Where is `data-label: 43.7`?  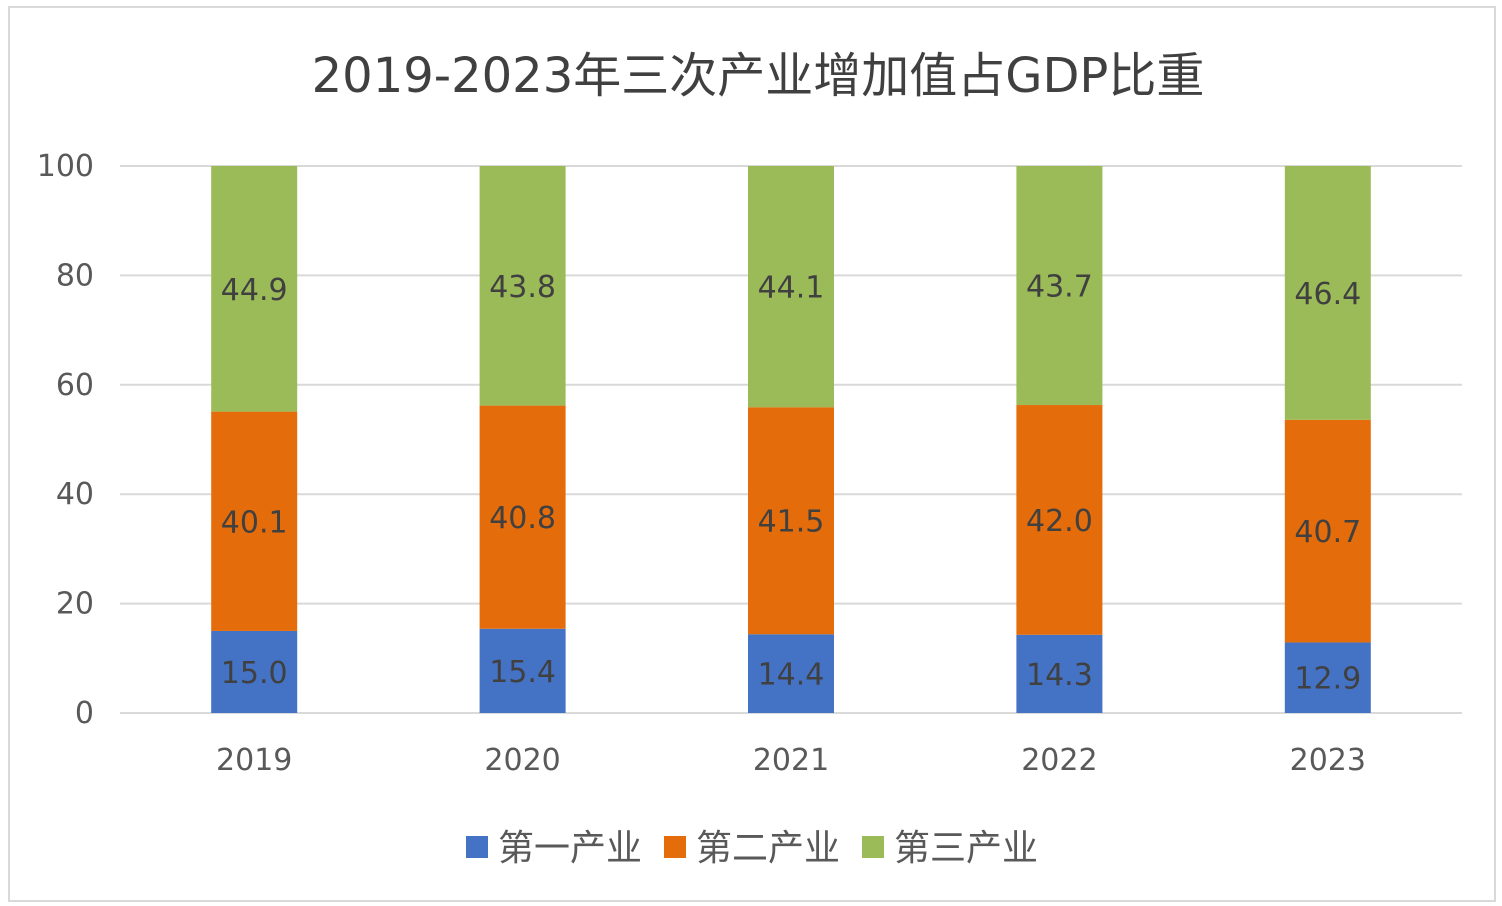 data-label: 43.7 is located at coordinates (1059, 287).